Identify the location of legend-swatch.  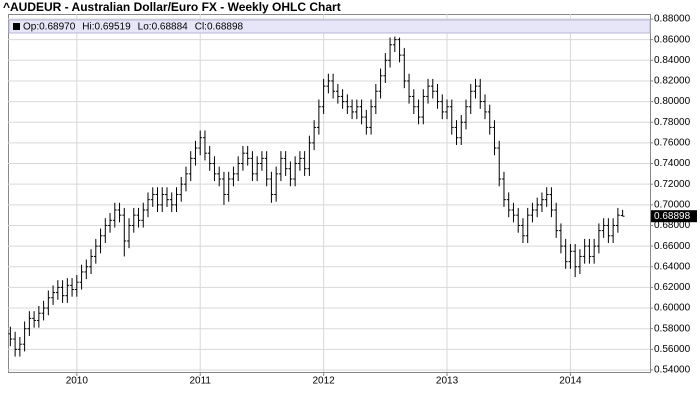
(16, 26).